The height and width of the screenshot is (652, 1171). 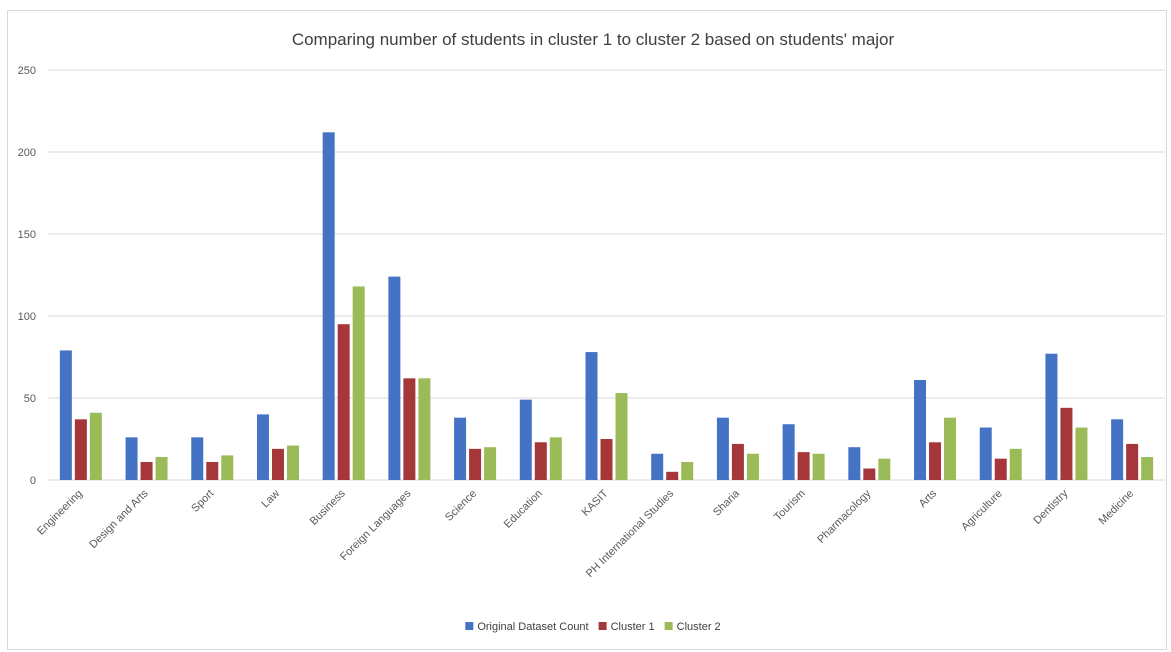 What do you see at coordinates (699, 627) in the screenshot?
I see `legend-label: Cluster 2` at bounding box center [699, 627].